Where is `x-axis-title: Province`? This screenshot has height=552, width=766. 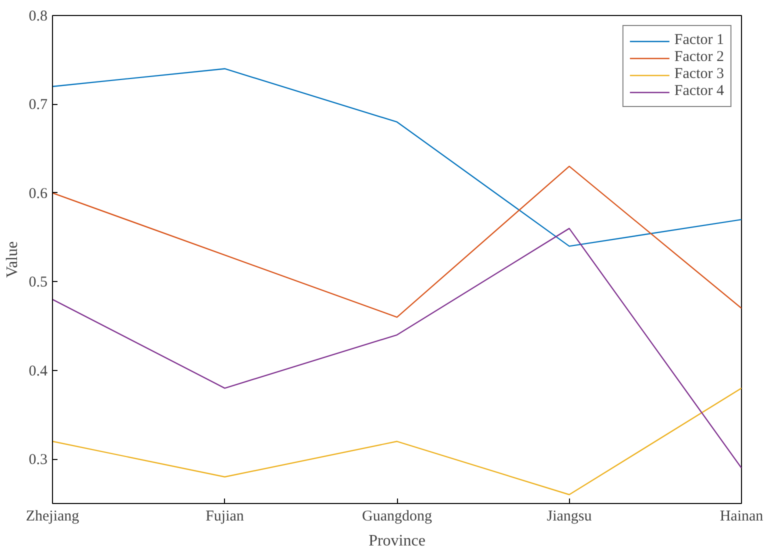 x-axis-title: Province is located at coordinates (397, 541).